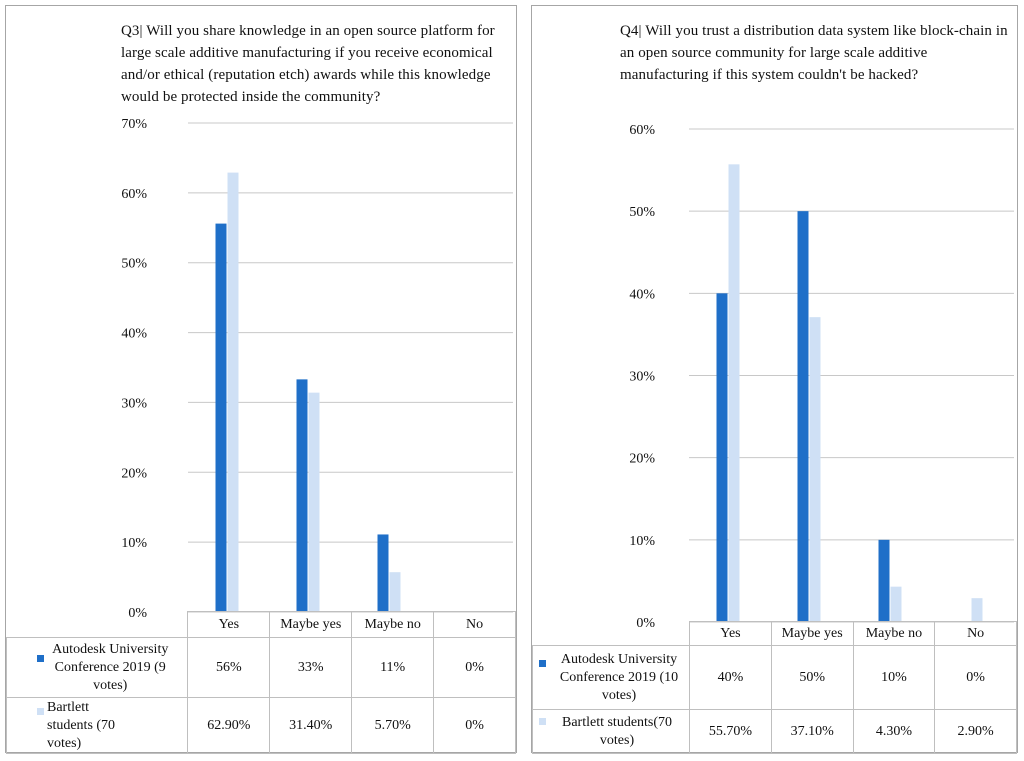 The height and width of the screenshot is (761, 1024). I want to click on table-cell: 4.30%, so click(894, 731).